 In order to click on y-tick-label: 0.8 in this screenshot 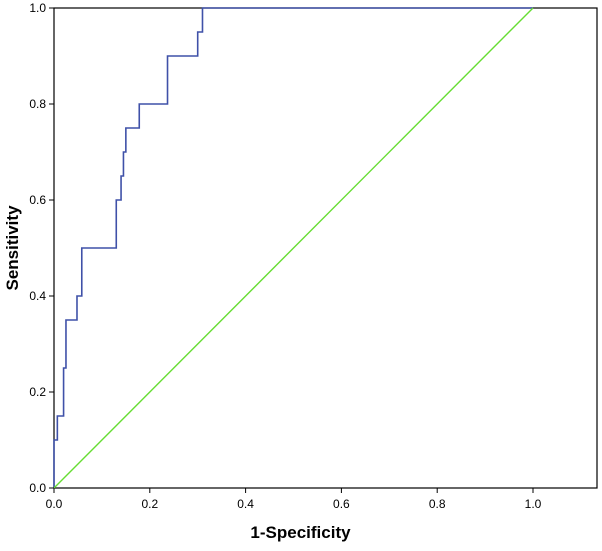, I will do `click(37, 104)`.